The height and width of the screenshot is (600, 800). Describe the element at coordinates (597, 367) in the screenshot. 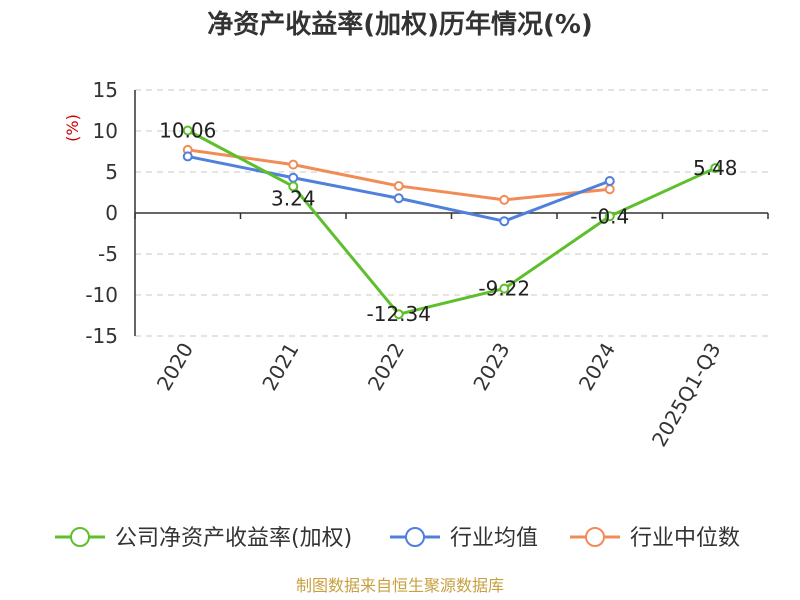

I see `x-tick-label: 2024` at that location.